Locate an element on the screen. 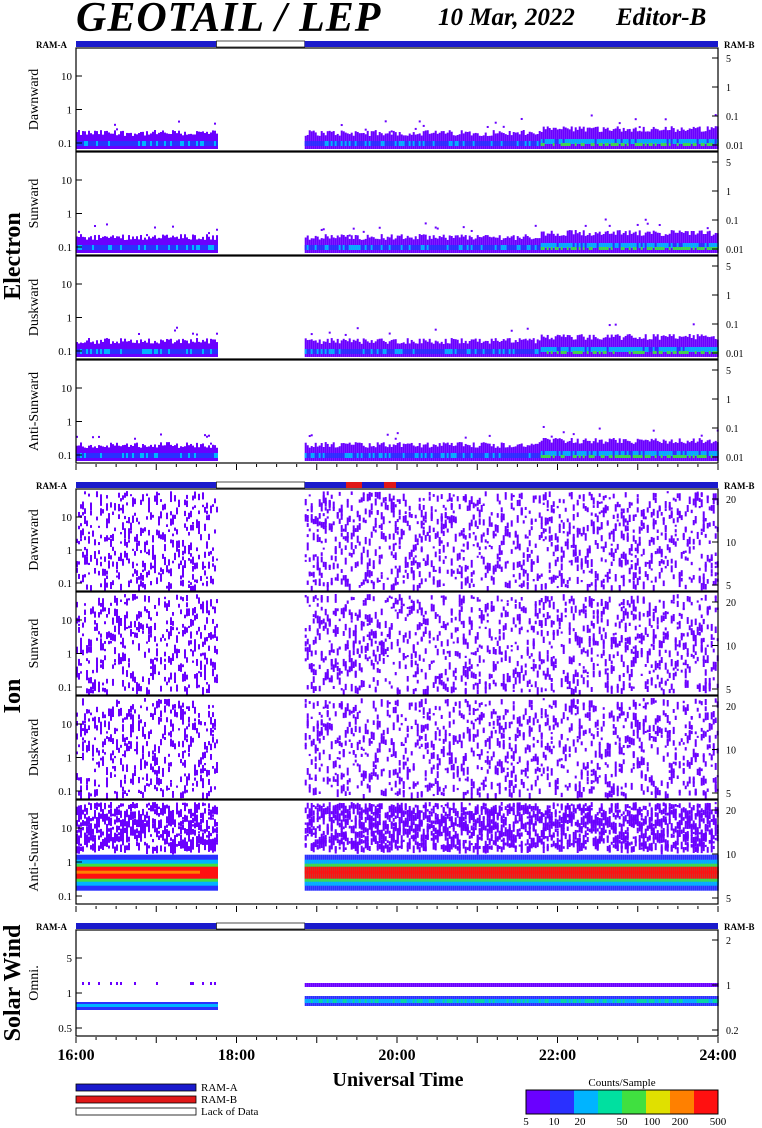  legend-label: RAM-A is located at coordinates (219, 1088).